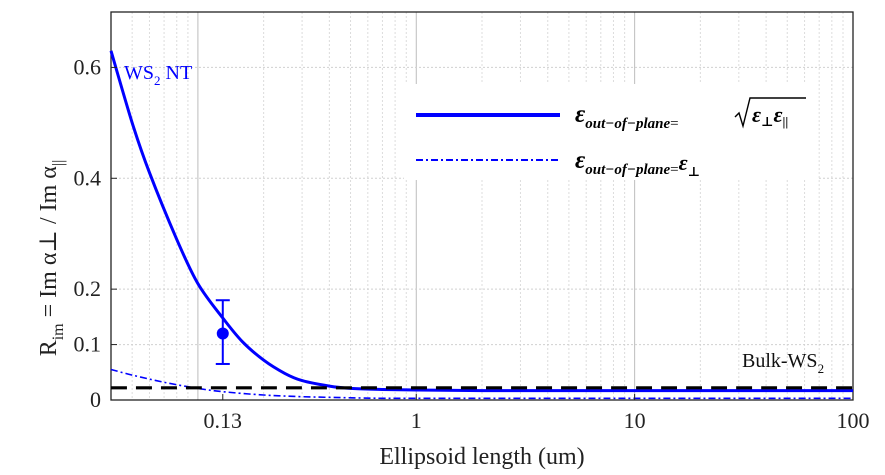 The image size is (885, 475). What do you see at coordinates (88, 344) in the screenshot?
I see `y-tick-label: 0.1` at bounding box center [88, 344].